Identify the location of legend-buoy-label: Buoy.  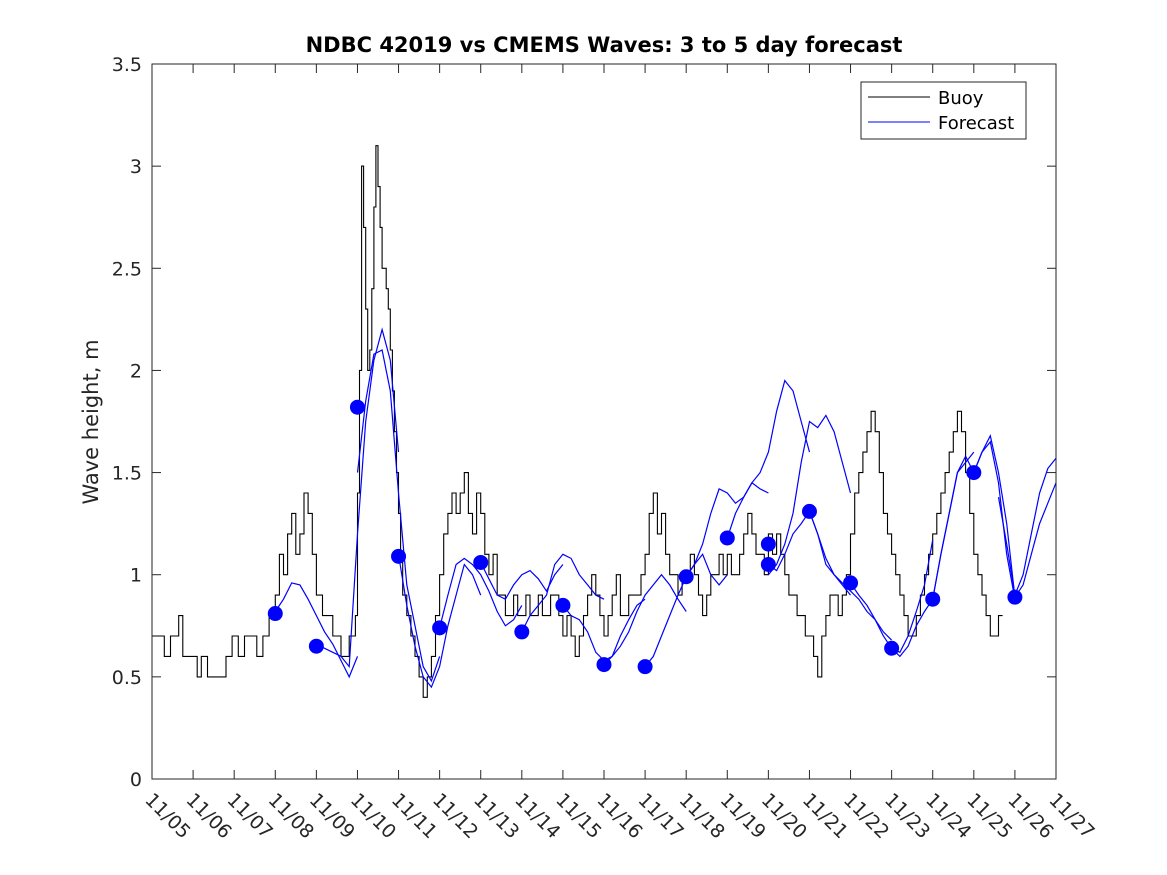
(961, 98).